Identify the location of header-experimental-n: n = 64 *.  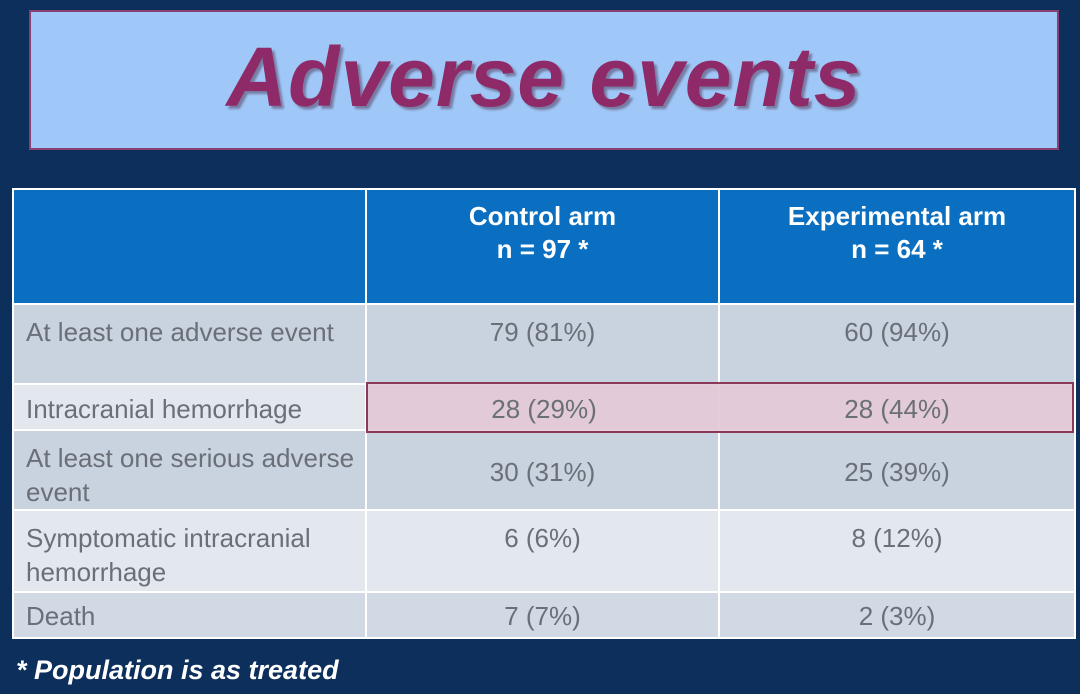
(897, 249).